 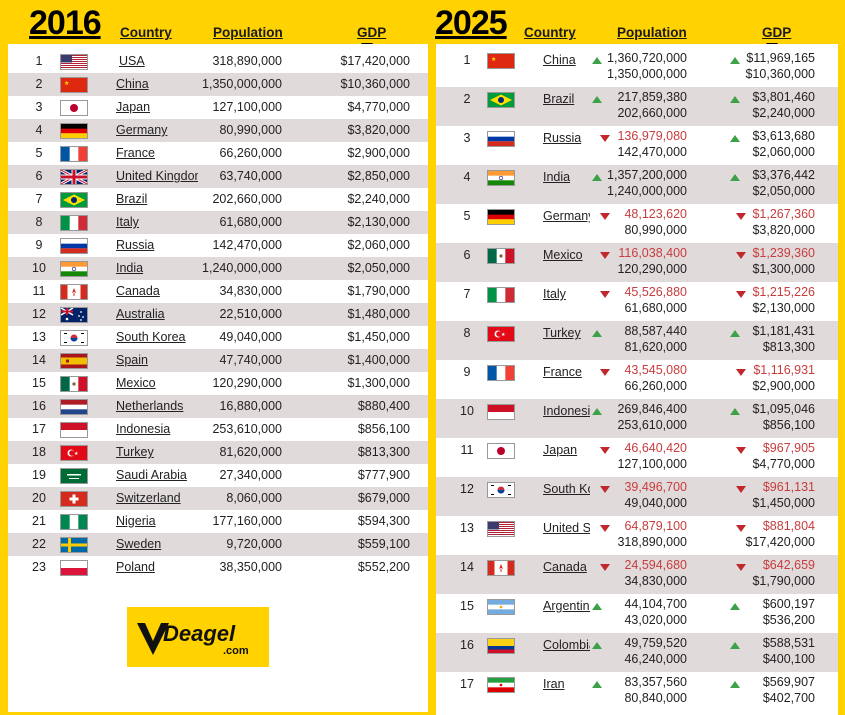 What do you see at coordinates (74, 131) in the screenshot?
I see `de-flag-icon` at bounding box center [74, 131].